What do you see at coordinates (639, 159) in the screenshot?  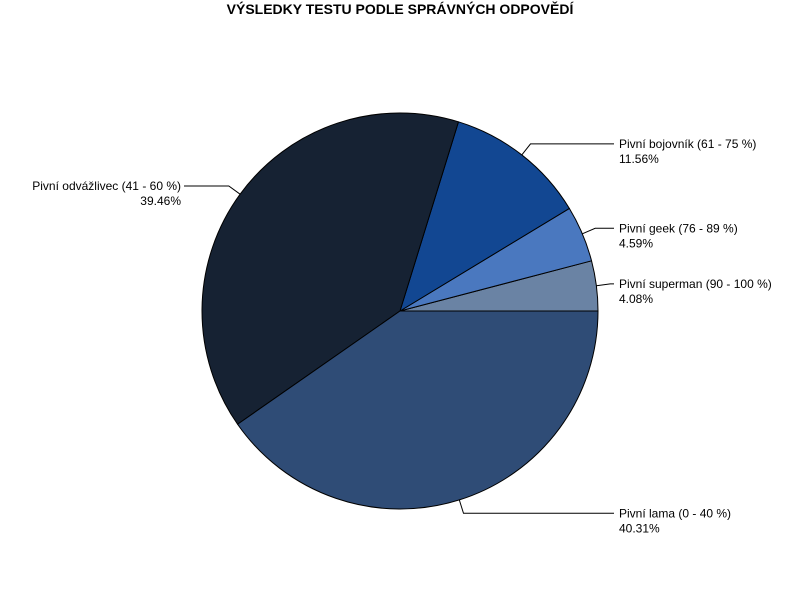 I see `slice-value-pivni-bojovnik-61-75: 11.56%` at bounding box center [639, 159].